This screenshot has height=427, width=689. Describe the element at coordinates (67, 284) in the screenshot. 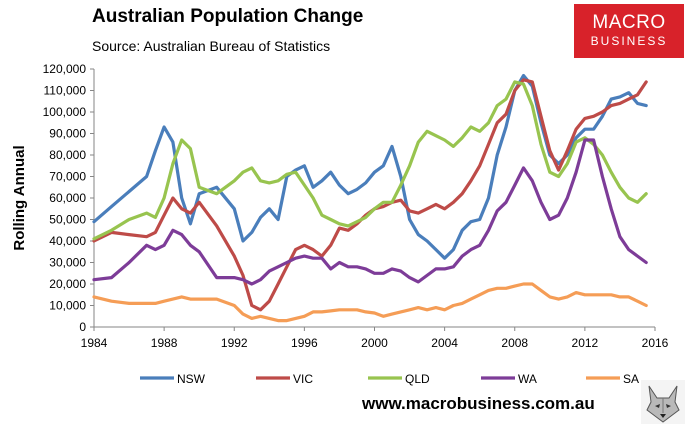

I see `y-tick-label: 20,000` at that location.